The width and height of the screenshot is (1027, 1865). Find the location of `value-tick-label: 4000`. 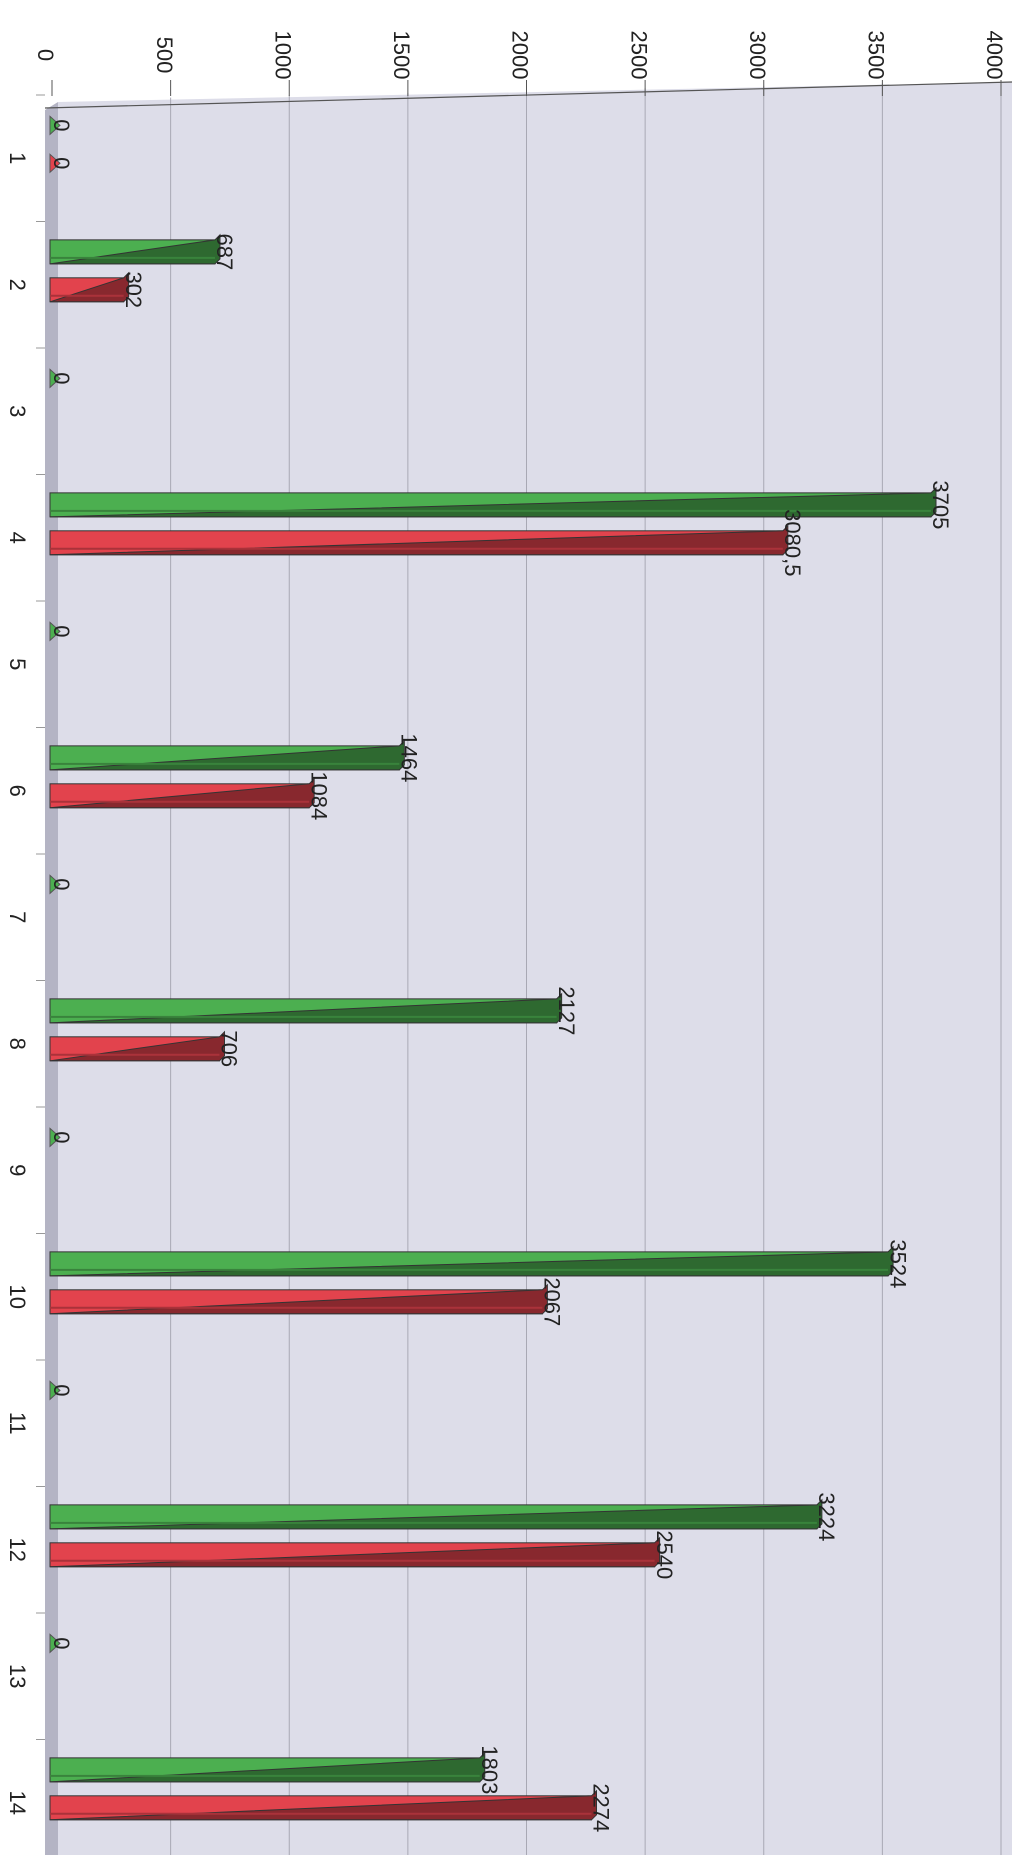

value-tick-label: 4000 is located at coordinates (994, 55).